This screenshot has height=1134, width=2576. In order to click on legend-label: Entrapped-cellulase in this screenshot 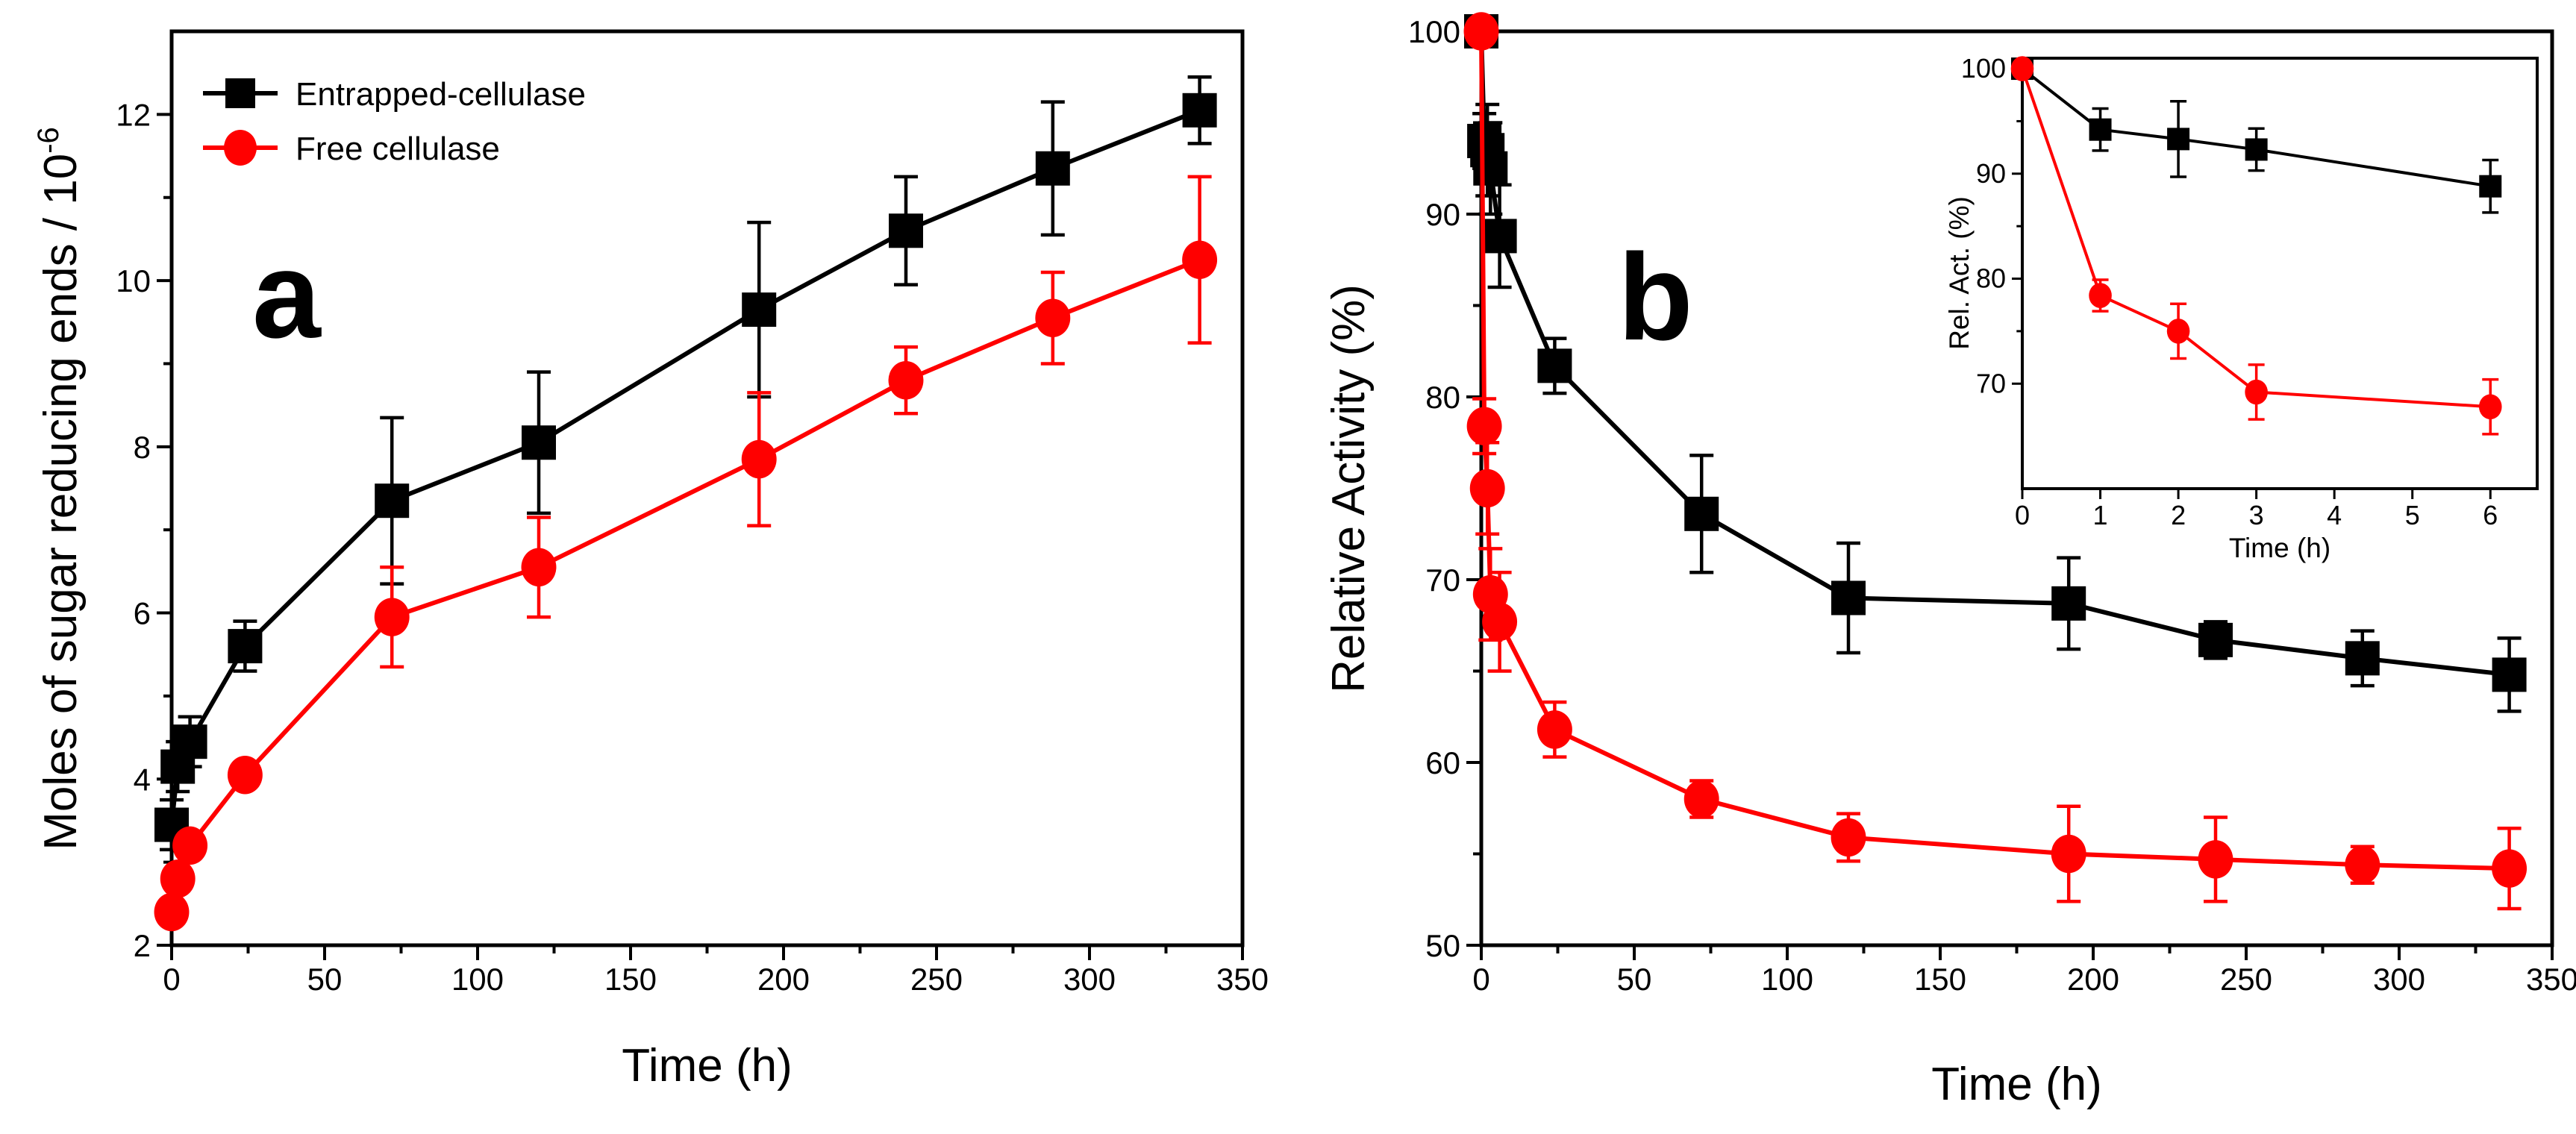, I will do `click(441, 94)`.